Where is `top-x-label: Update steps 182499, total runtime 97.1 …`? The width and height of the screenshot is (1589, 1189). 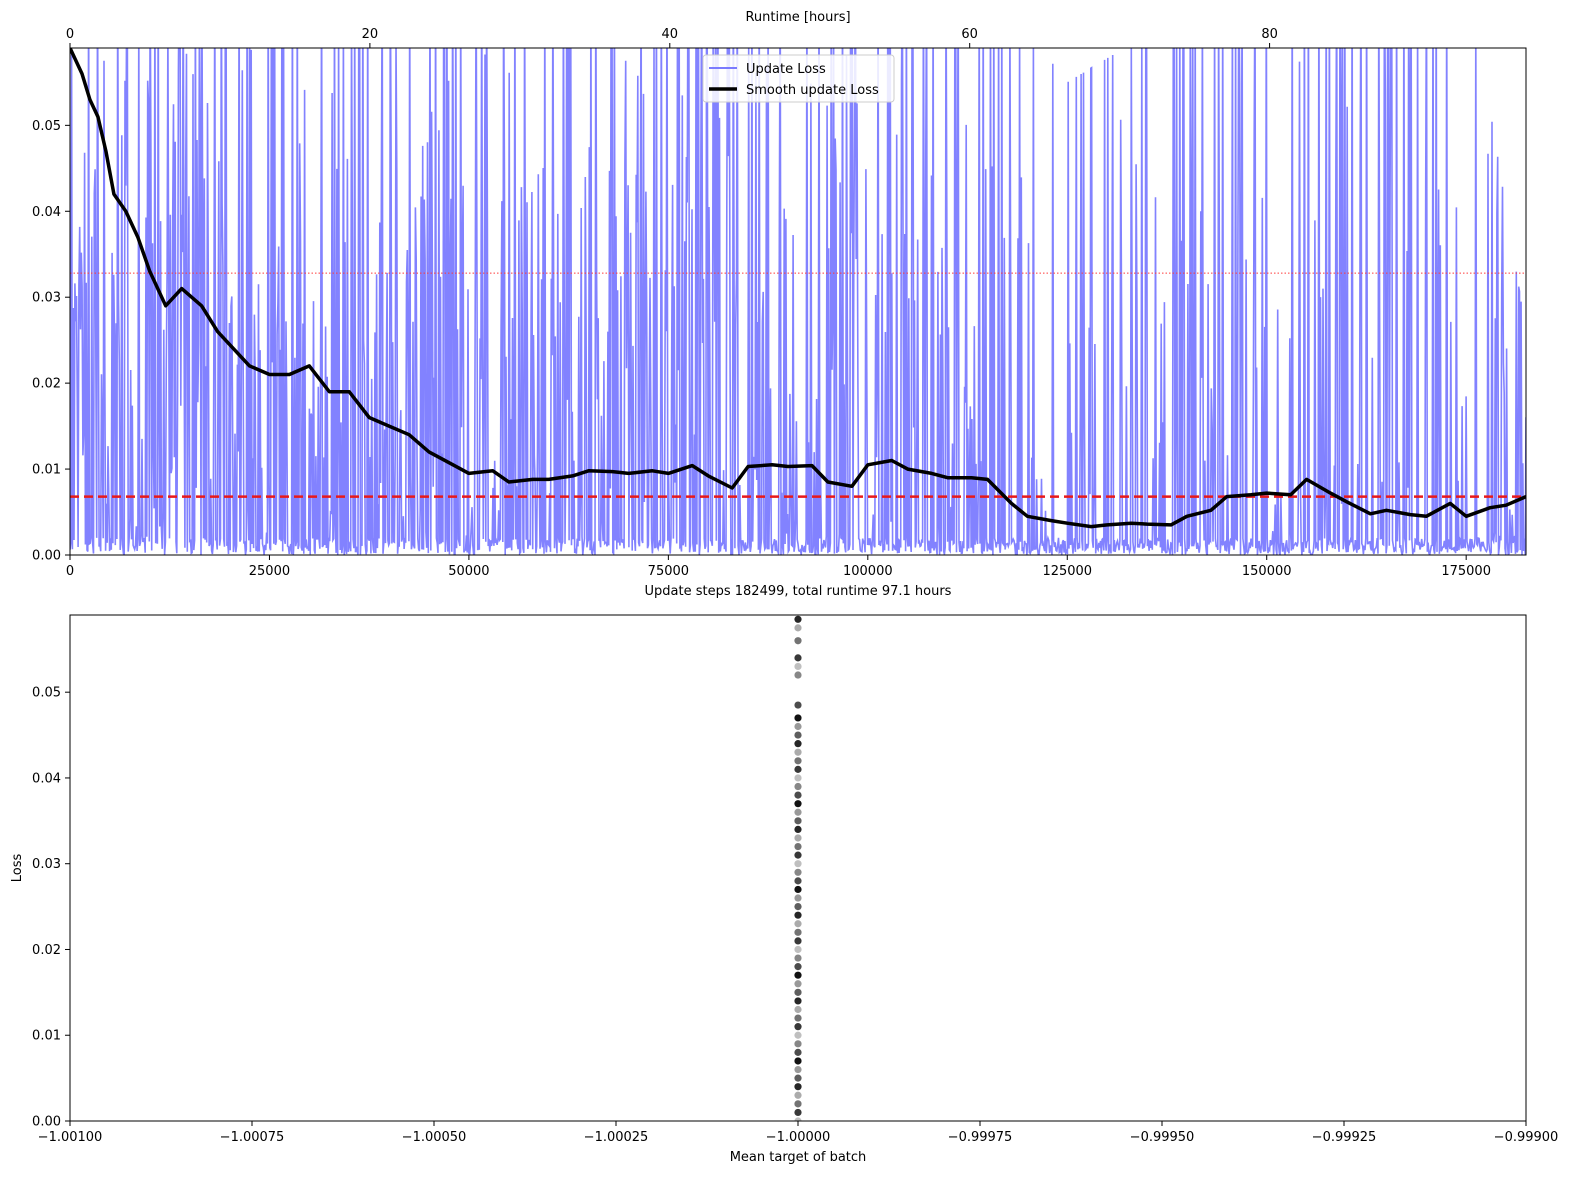 top-x-label: Update steps 182499, total runtime 97.1 … is located at coordinates (798, 591).